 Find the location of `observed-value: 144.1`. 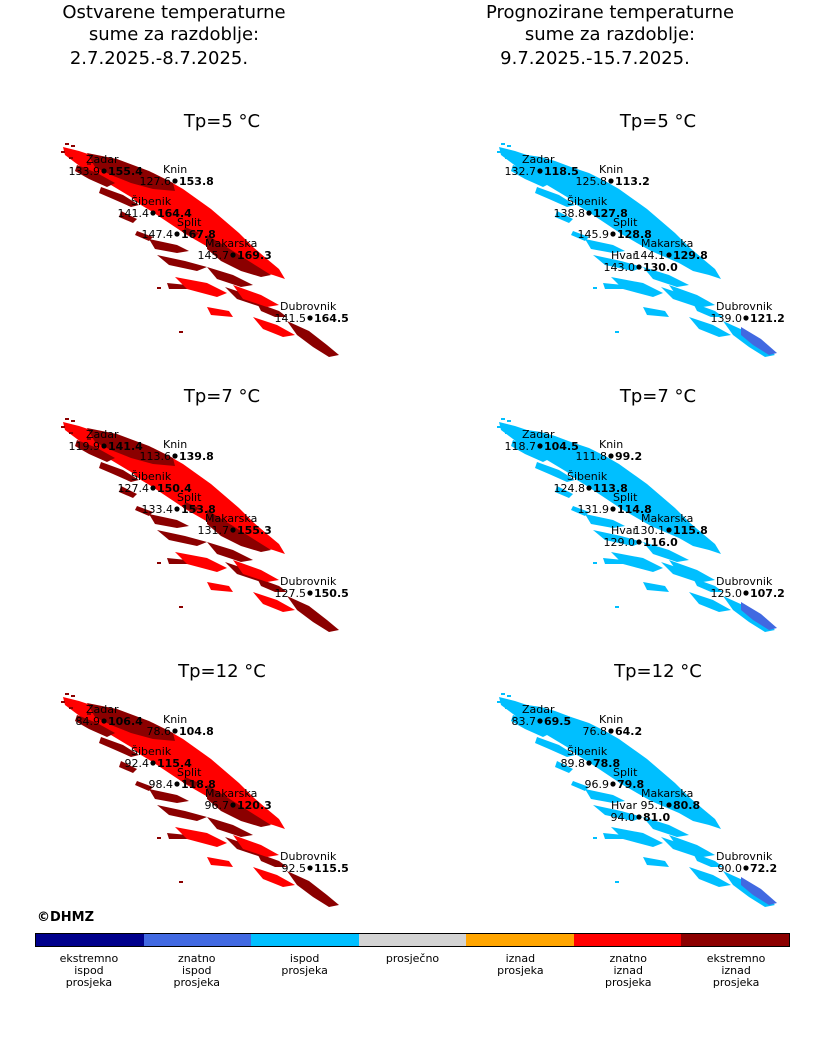

observed-value: 144.1 is located at coordinates (650, 255).